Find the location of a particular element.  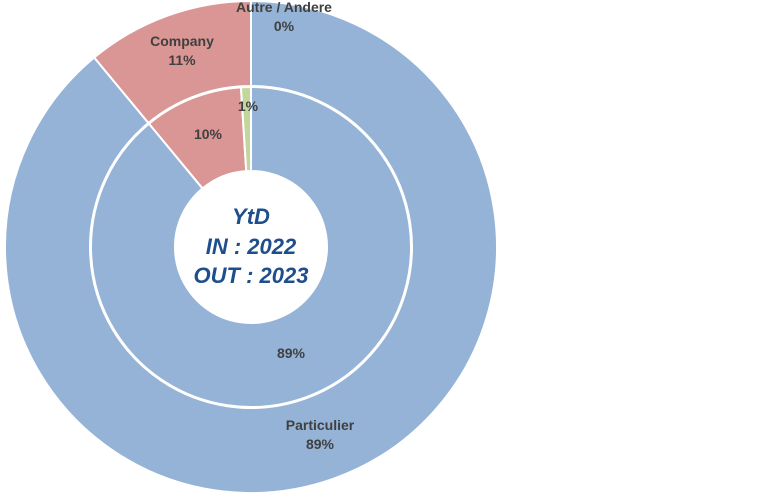

outer-label-particulier: Particulier 89% is located at coordinates (320, 434).